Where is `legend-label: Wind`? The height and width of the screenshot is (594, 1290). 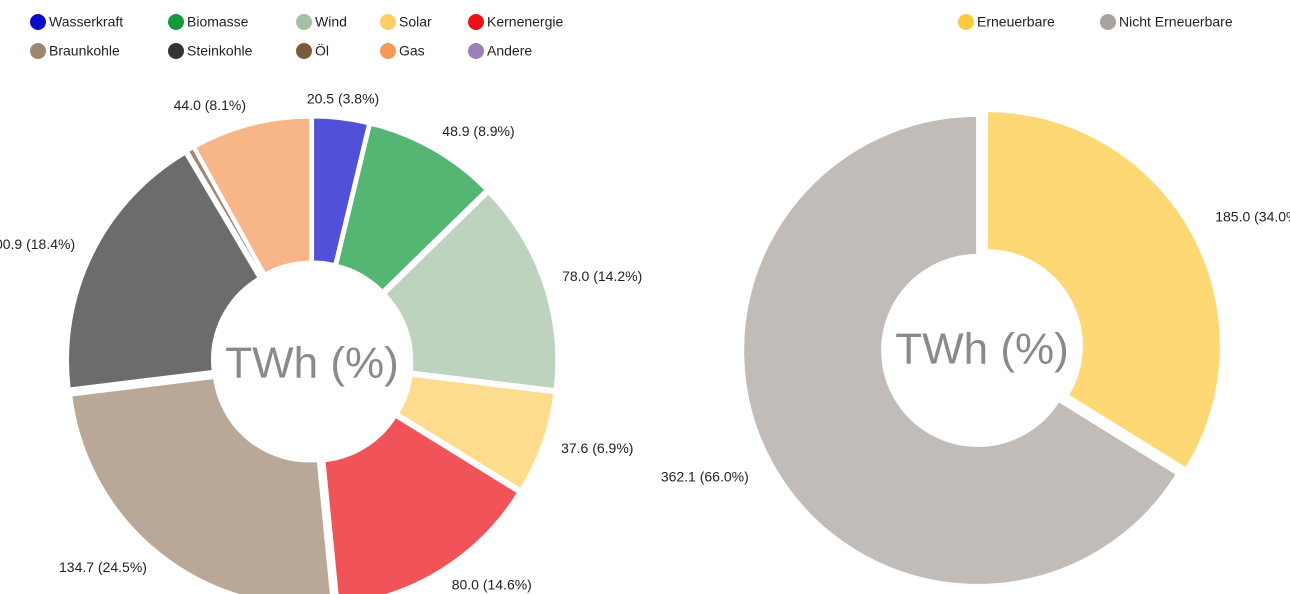 legend-label: Wind is located at coordinates (331, 22).